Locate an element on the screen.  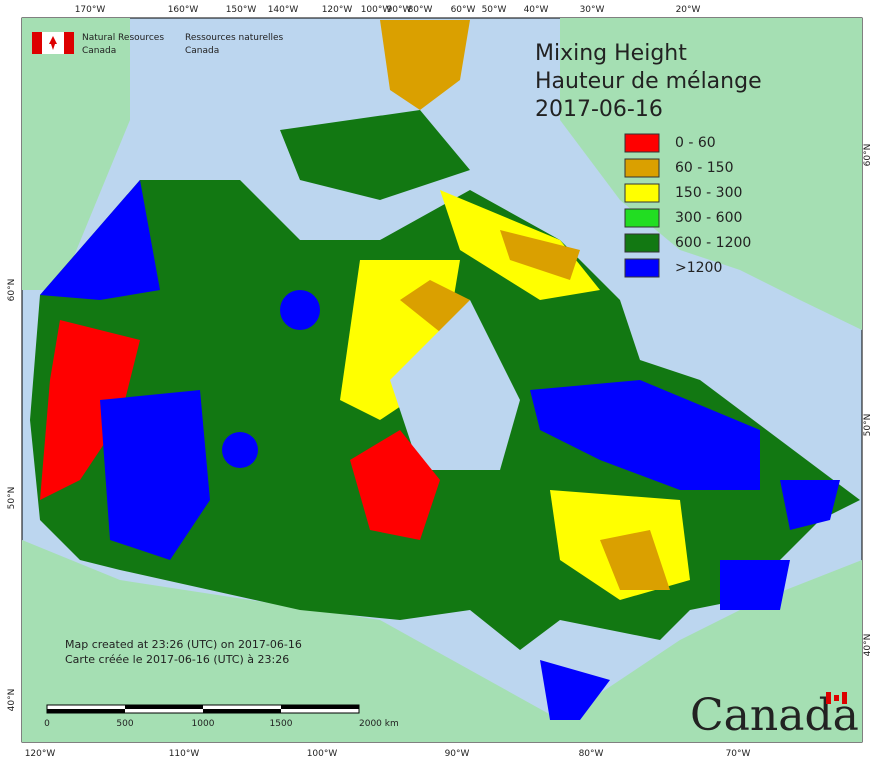
region-quebec is located at coordinates (645, 435).